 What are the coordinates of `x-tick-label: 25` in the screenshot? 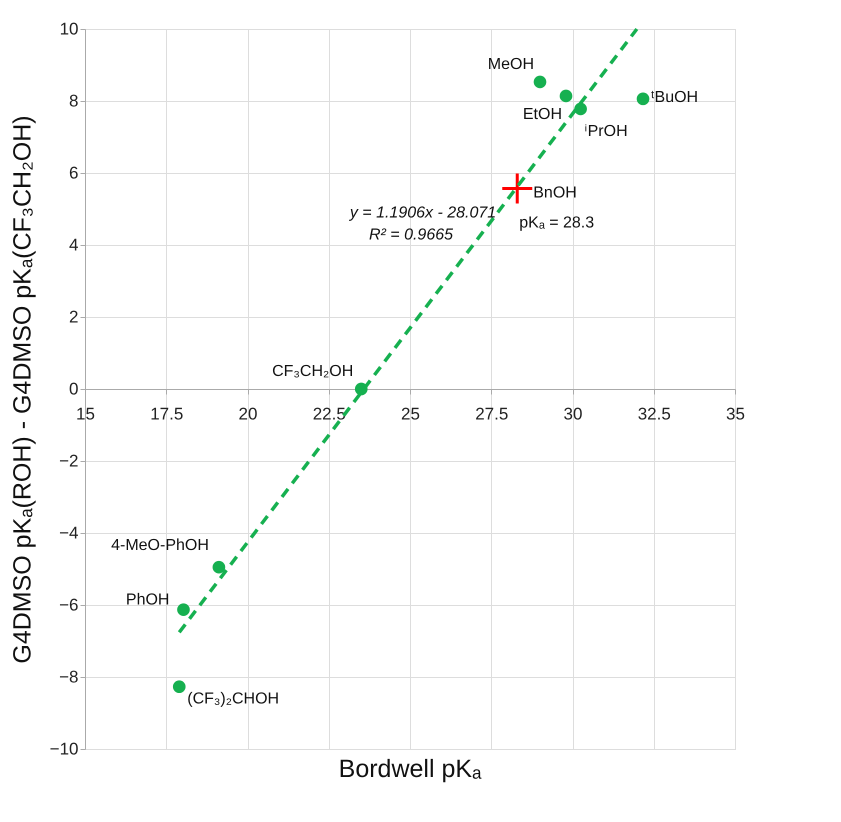 It's located at (410, 414).